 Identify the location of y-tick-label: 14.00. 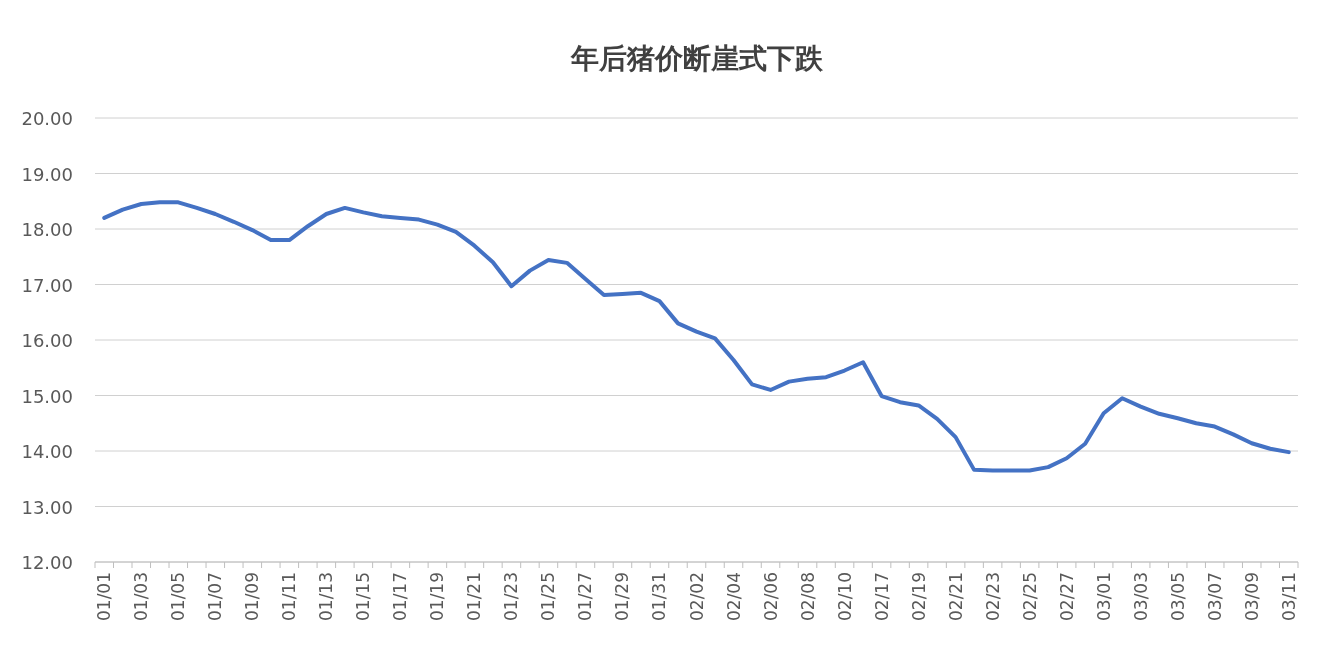
(47, 451).